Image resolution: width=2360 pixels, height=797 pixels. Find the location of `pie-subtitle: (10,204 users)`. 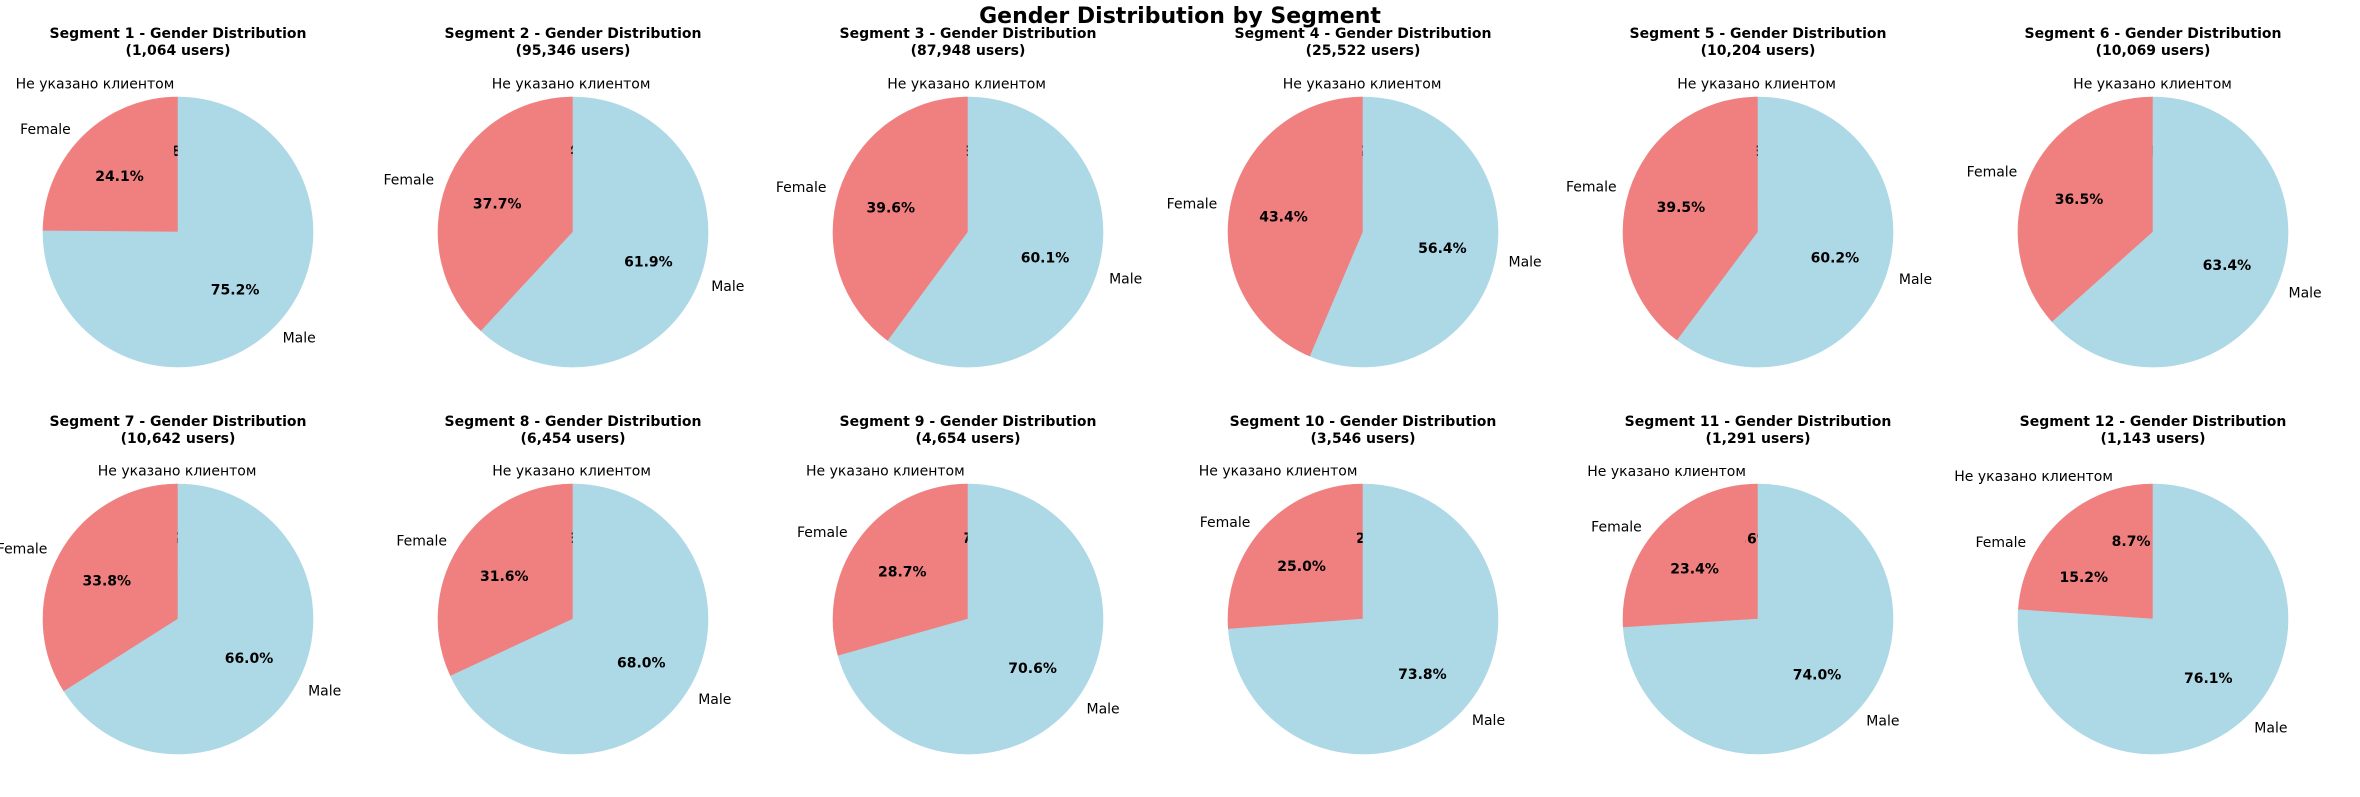

pie-subtitle: (10,204 users) is located at coordinates (1758, 51).